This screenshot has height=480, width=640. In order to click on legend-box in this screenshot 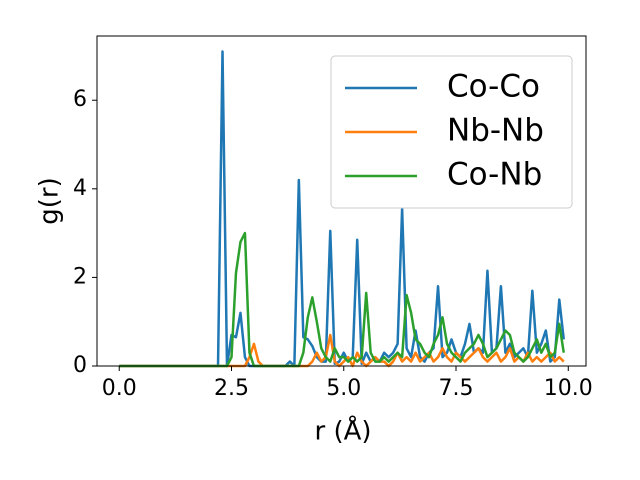, I will do `click(451, 132)`.